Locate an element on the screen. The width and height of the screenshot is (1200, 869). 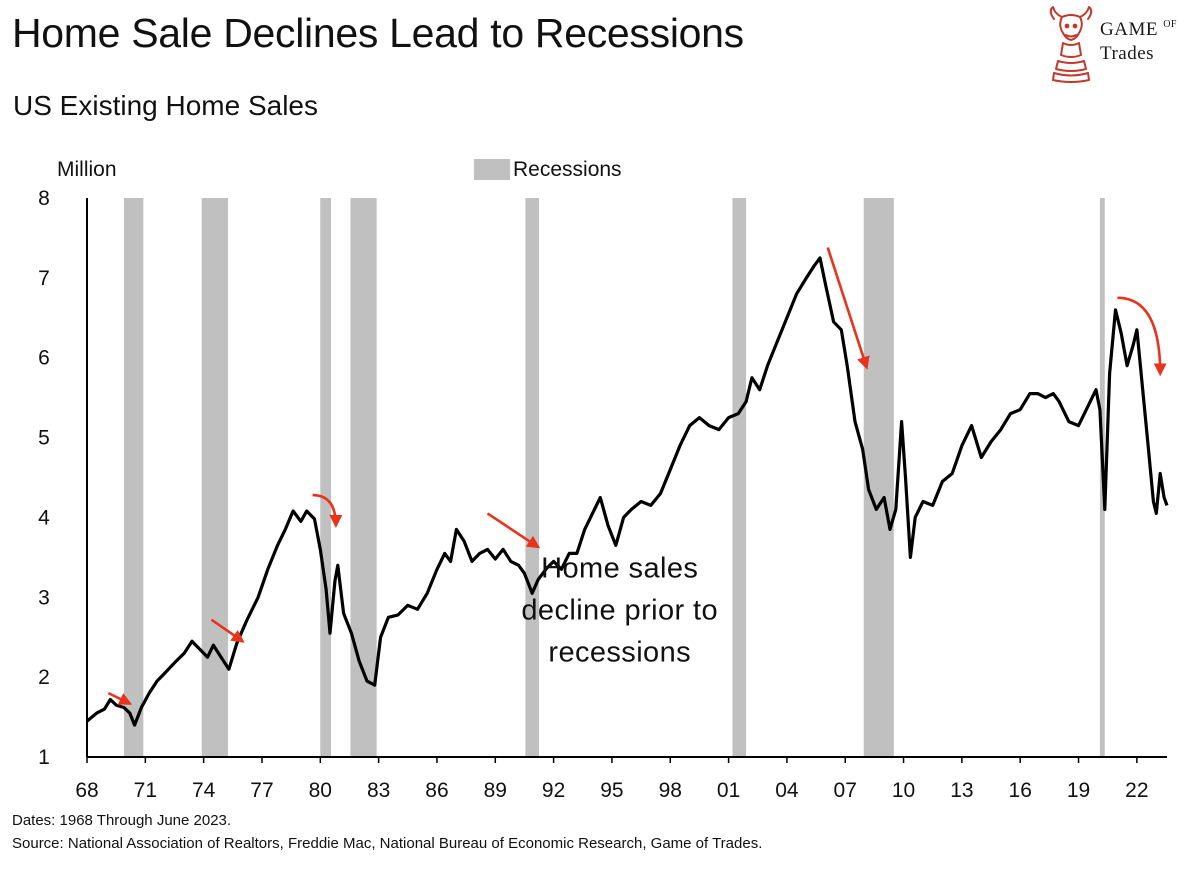
x-tick-label: 04 is located at coordinates (787, 789).